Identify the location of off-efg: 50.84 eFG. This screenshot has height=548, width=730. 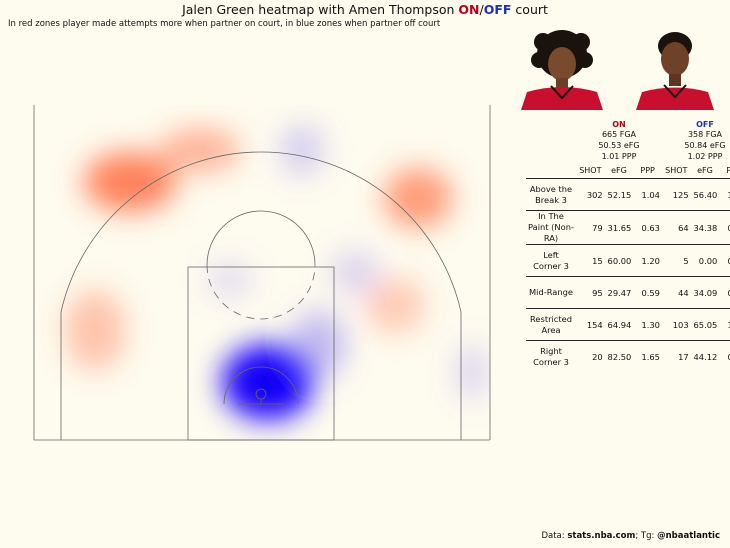
(705, 145).